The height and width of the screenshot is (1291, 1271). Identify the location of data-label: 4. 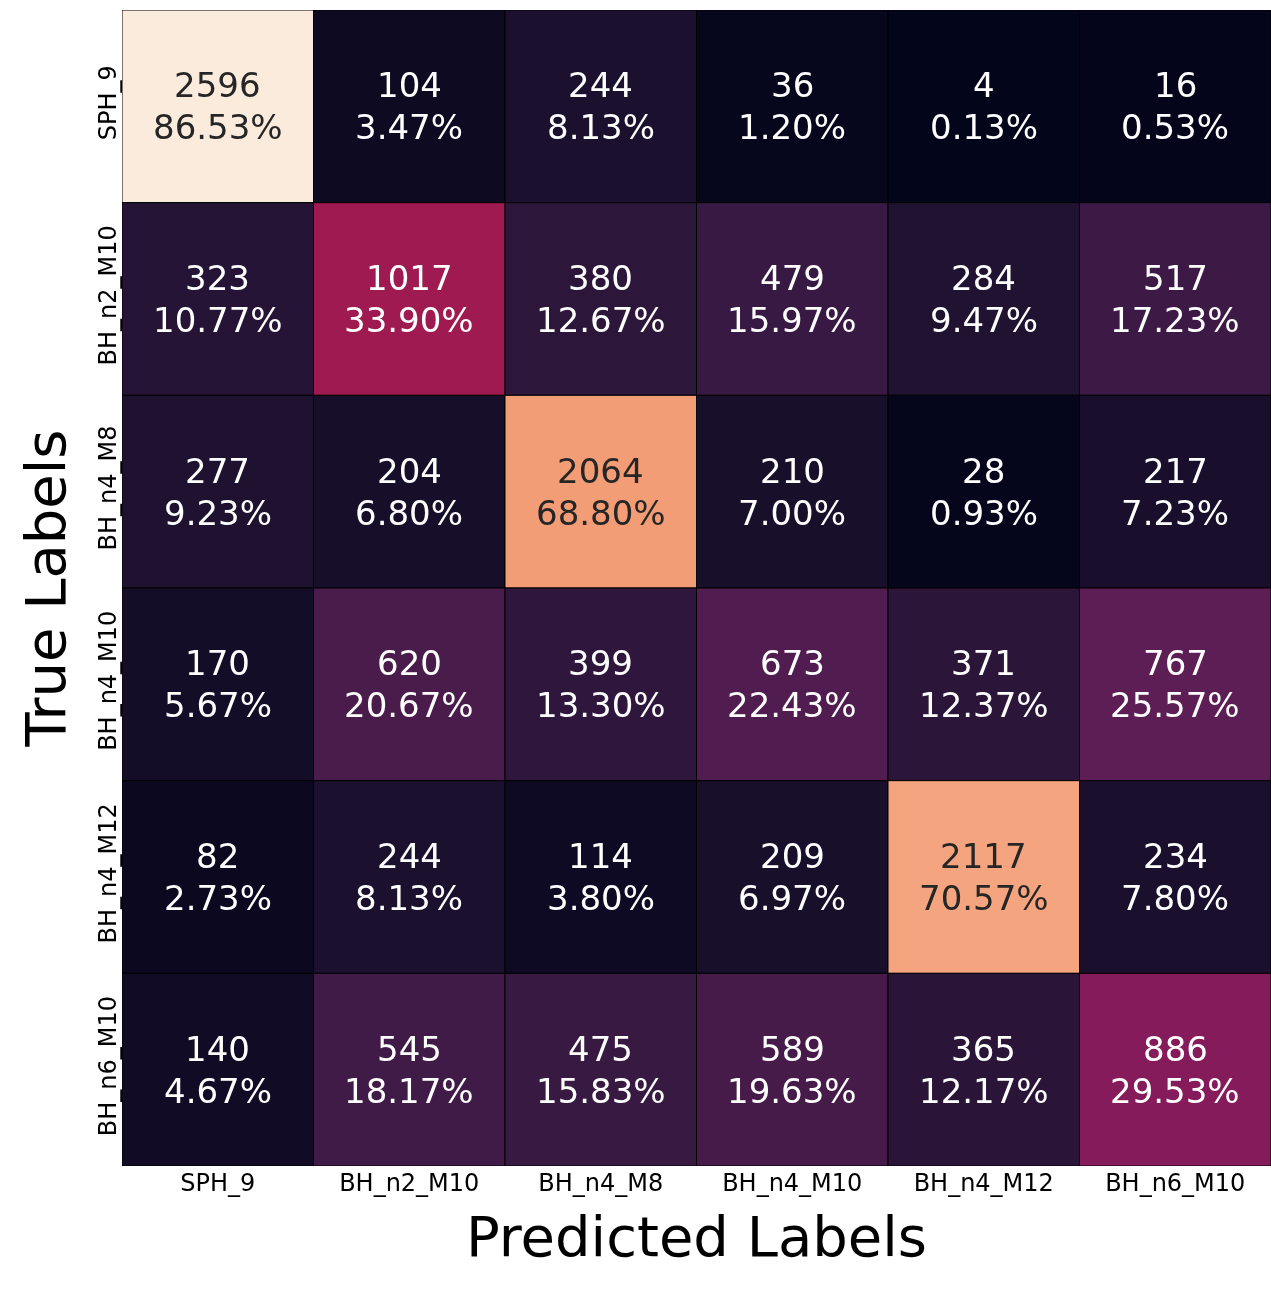
(984, 85).